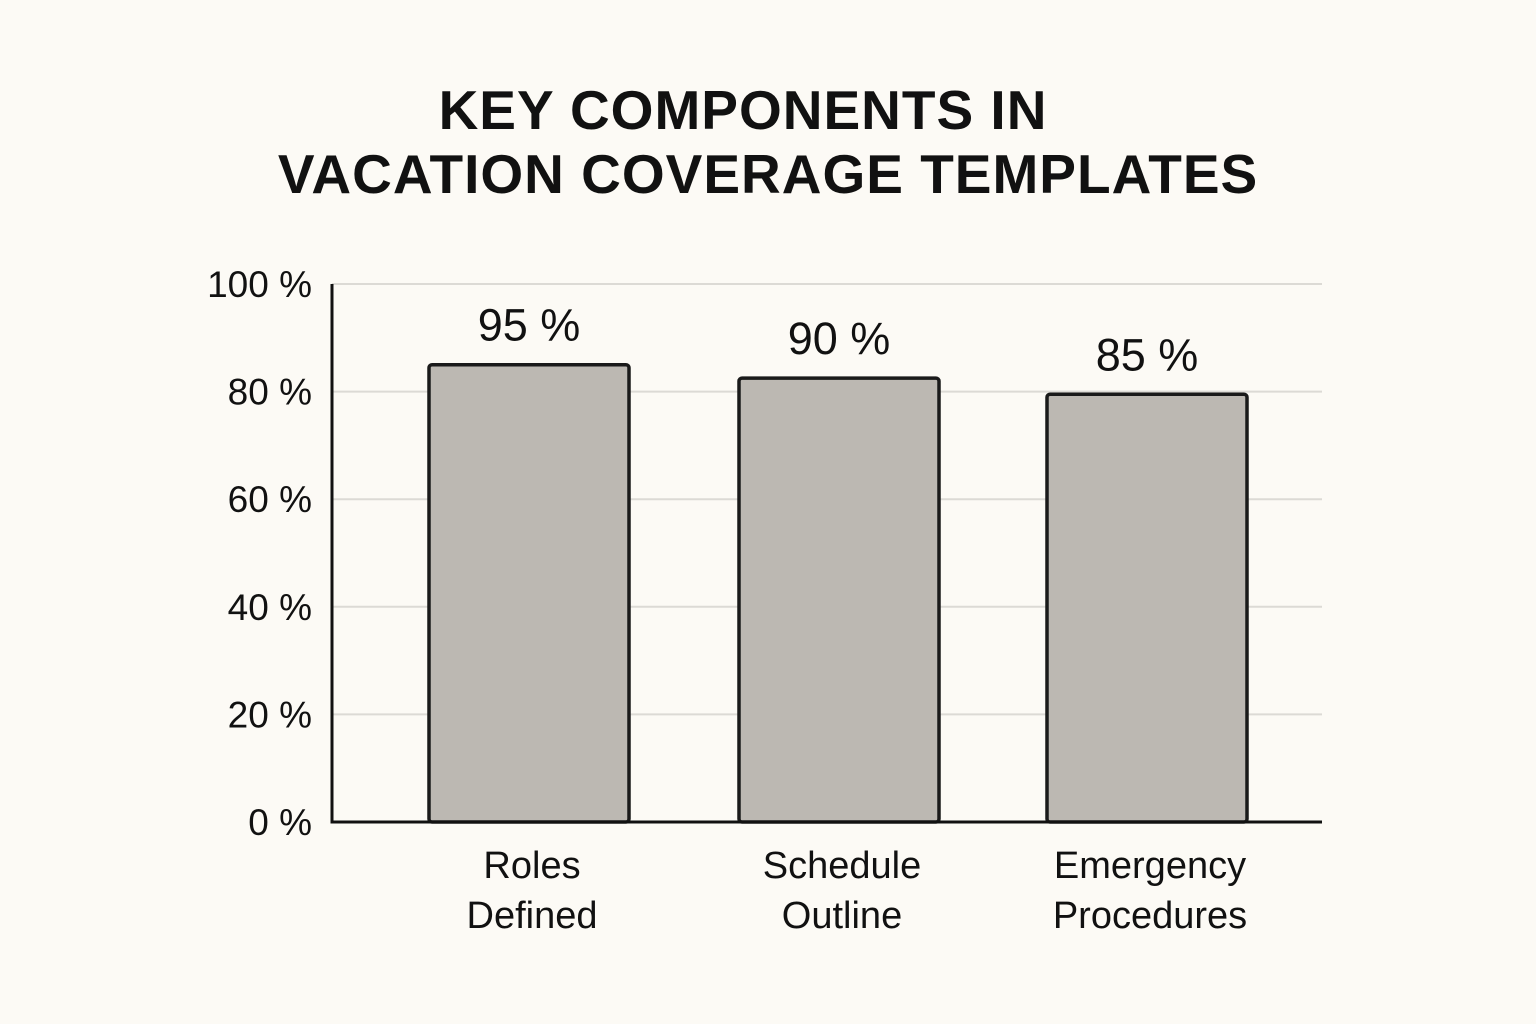 The width and height of the screenshot is (1536, 1024). Describe the element at coordinates (532, 891) in the screenshot. I see `category-label: Roles Defined` at that location.